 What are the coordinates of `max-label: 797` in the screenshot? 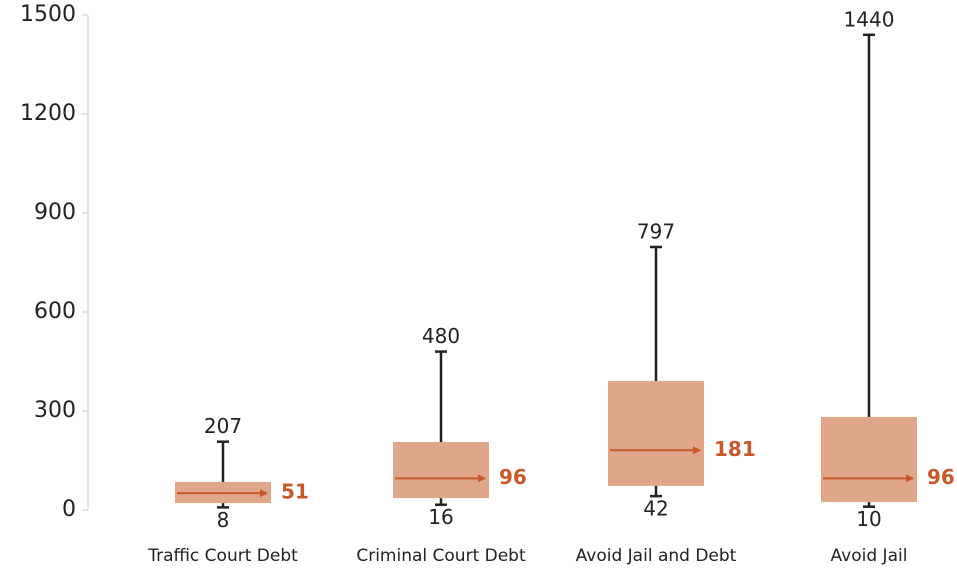 It's located at (656, 231).